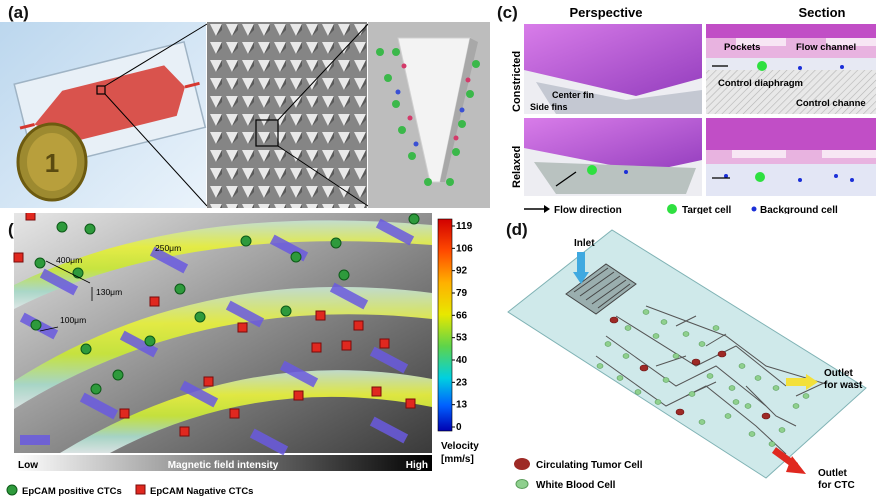  I want to click on legend-target: Target cell, so click(706, 209).